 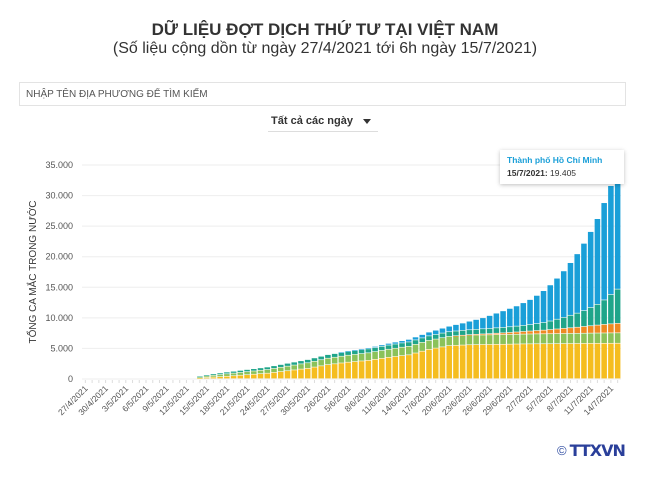 I want to click on ttxvn-logo: © TTXVN, so click(x=591, y=450).